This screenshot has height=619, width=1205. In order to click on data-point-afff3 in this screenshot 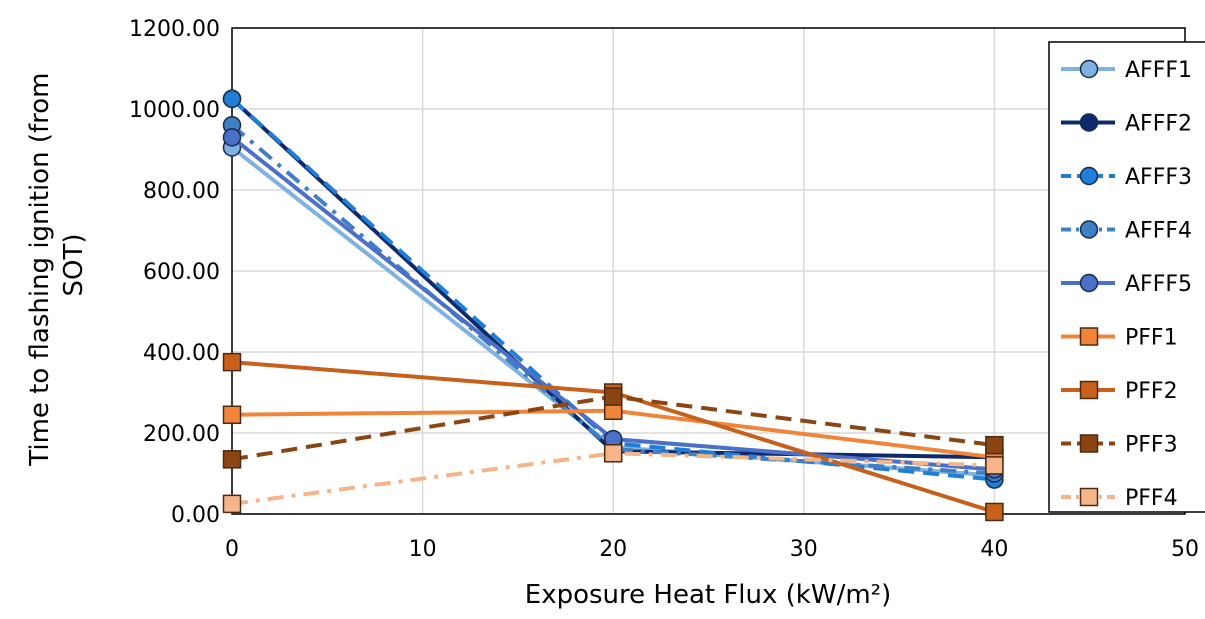, I will do `click(232, 99)`.